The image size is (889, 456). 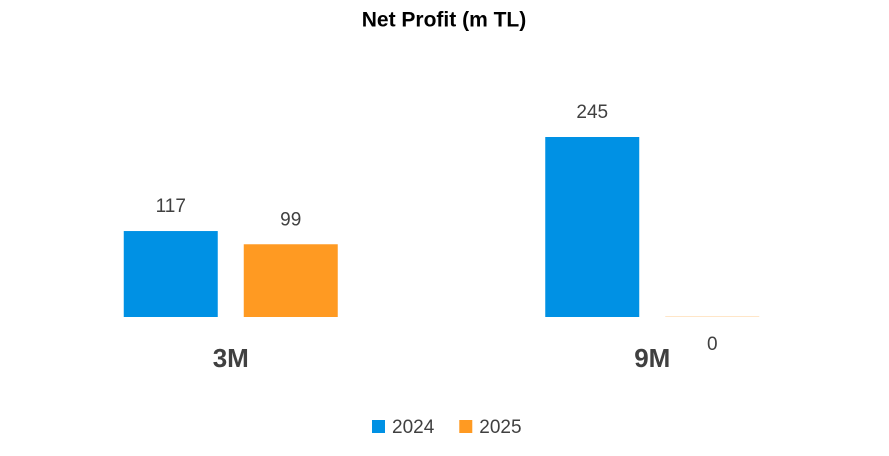 I want to click on data-label: 99, so click(x=290, y=219).